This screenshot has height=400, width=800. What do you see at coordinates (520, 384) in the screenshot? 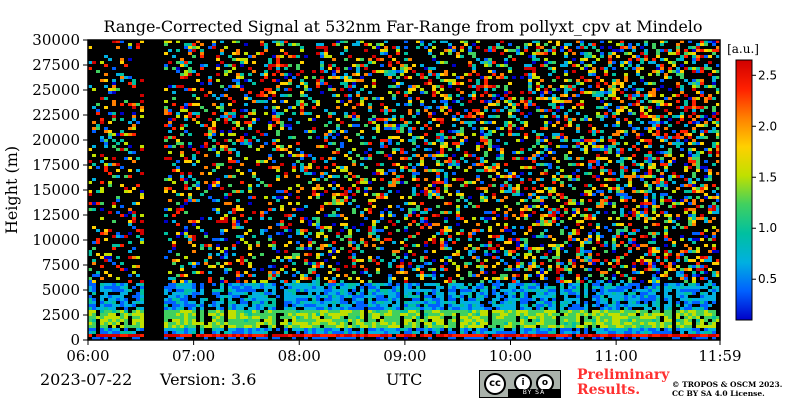
I see `cc-license-badge: cc i o BY SA` at bounding box center [520, 384].